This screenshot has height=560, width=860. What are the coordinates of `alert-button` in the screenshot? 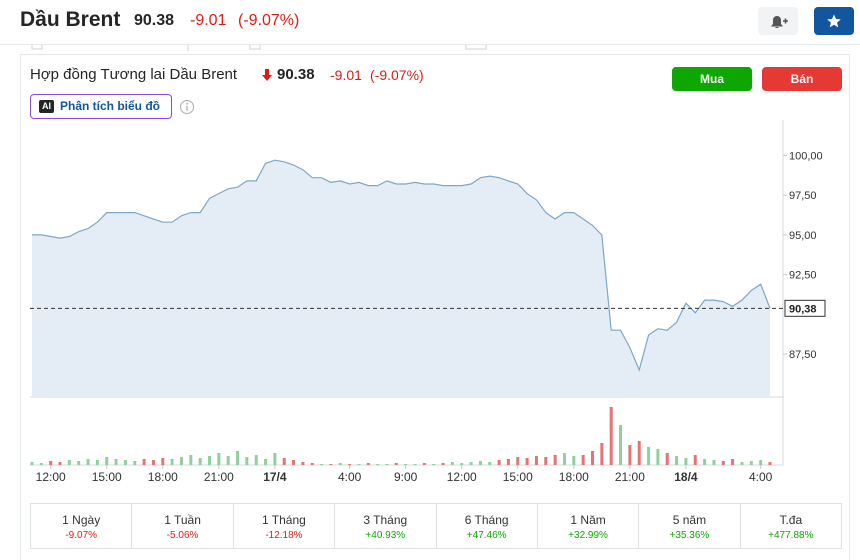 It's located at (778, 21).